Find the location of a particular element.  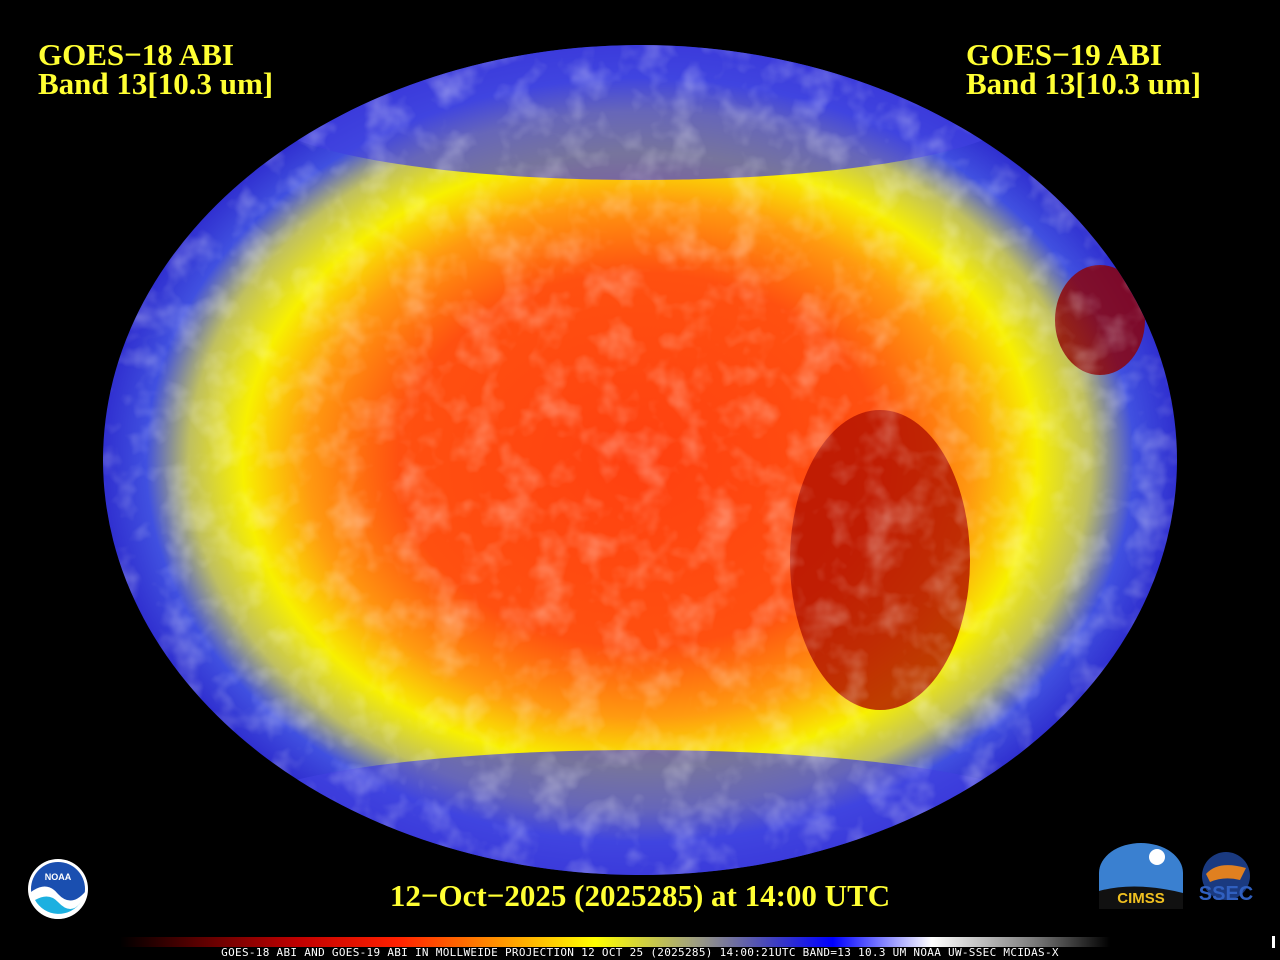

left-satellite-title: GOES−18 ABI Band 13[10.3 um] is located at coordinates (156, 69).